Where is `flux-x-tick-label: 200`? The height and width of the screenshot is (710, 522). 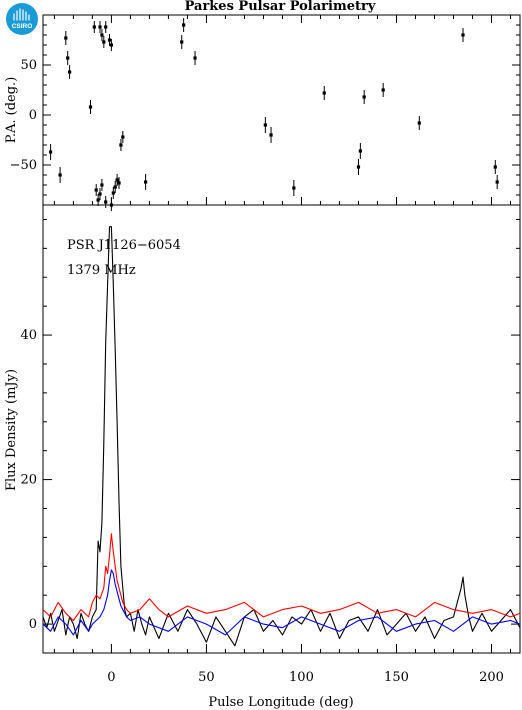 flux-x-tick-label: 200 is located at coordinates (491, 677).